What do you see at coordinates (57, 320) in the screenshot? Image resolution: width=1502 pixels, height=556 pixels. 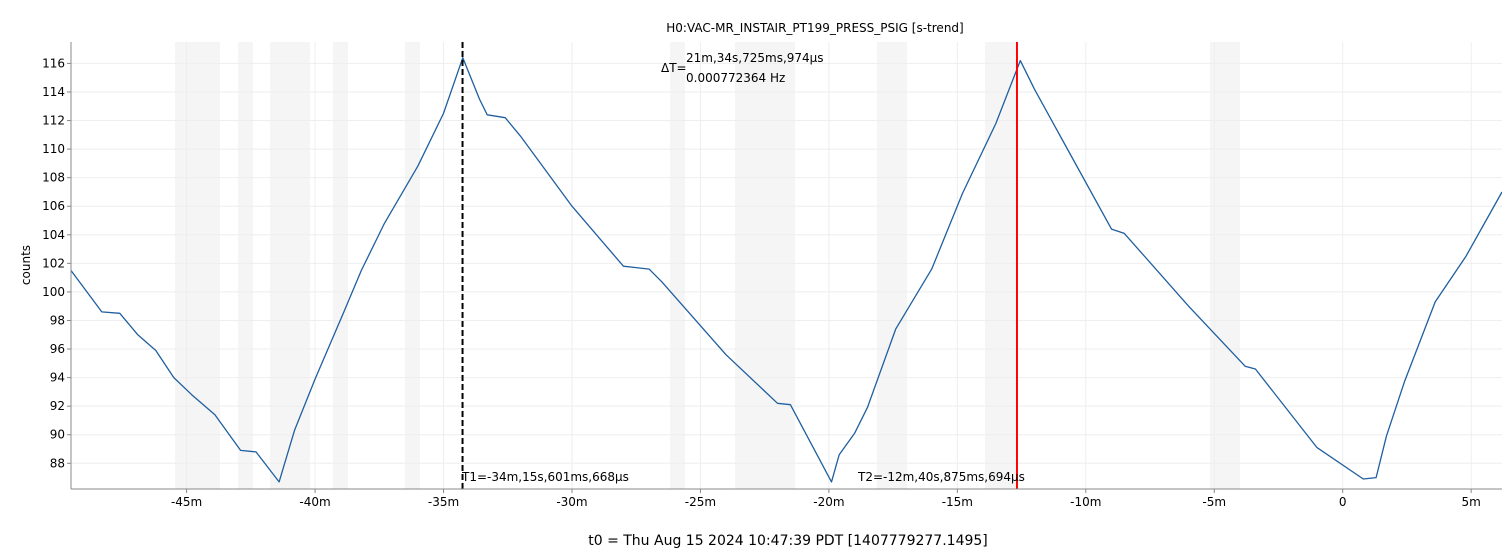 I see `y-tick-label: 98` at bounding box center [57, 320].